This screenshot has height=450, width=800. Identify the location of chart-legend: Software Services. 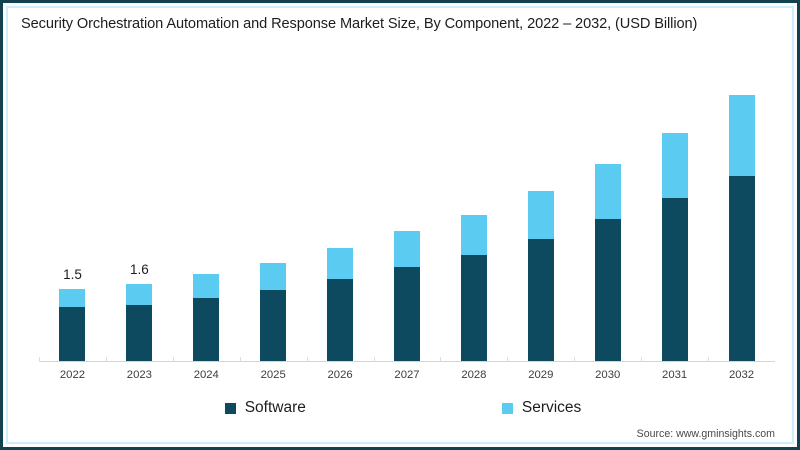
(400, 408).